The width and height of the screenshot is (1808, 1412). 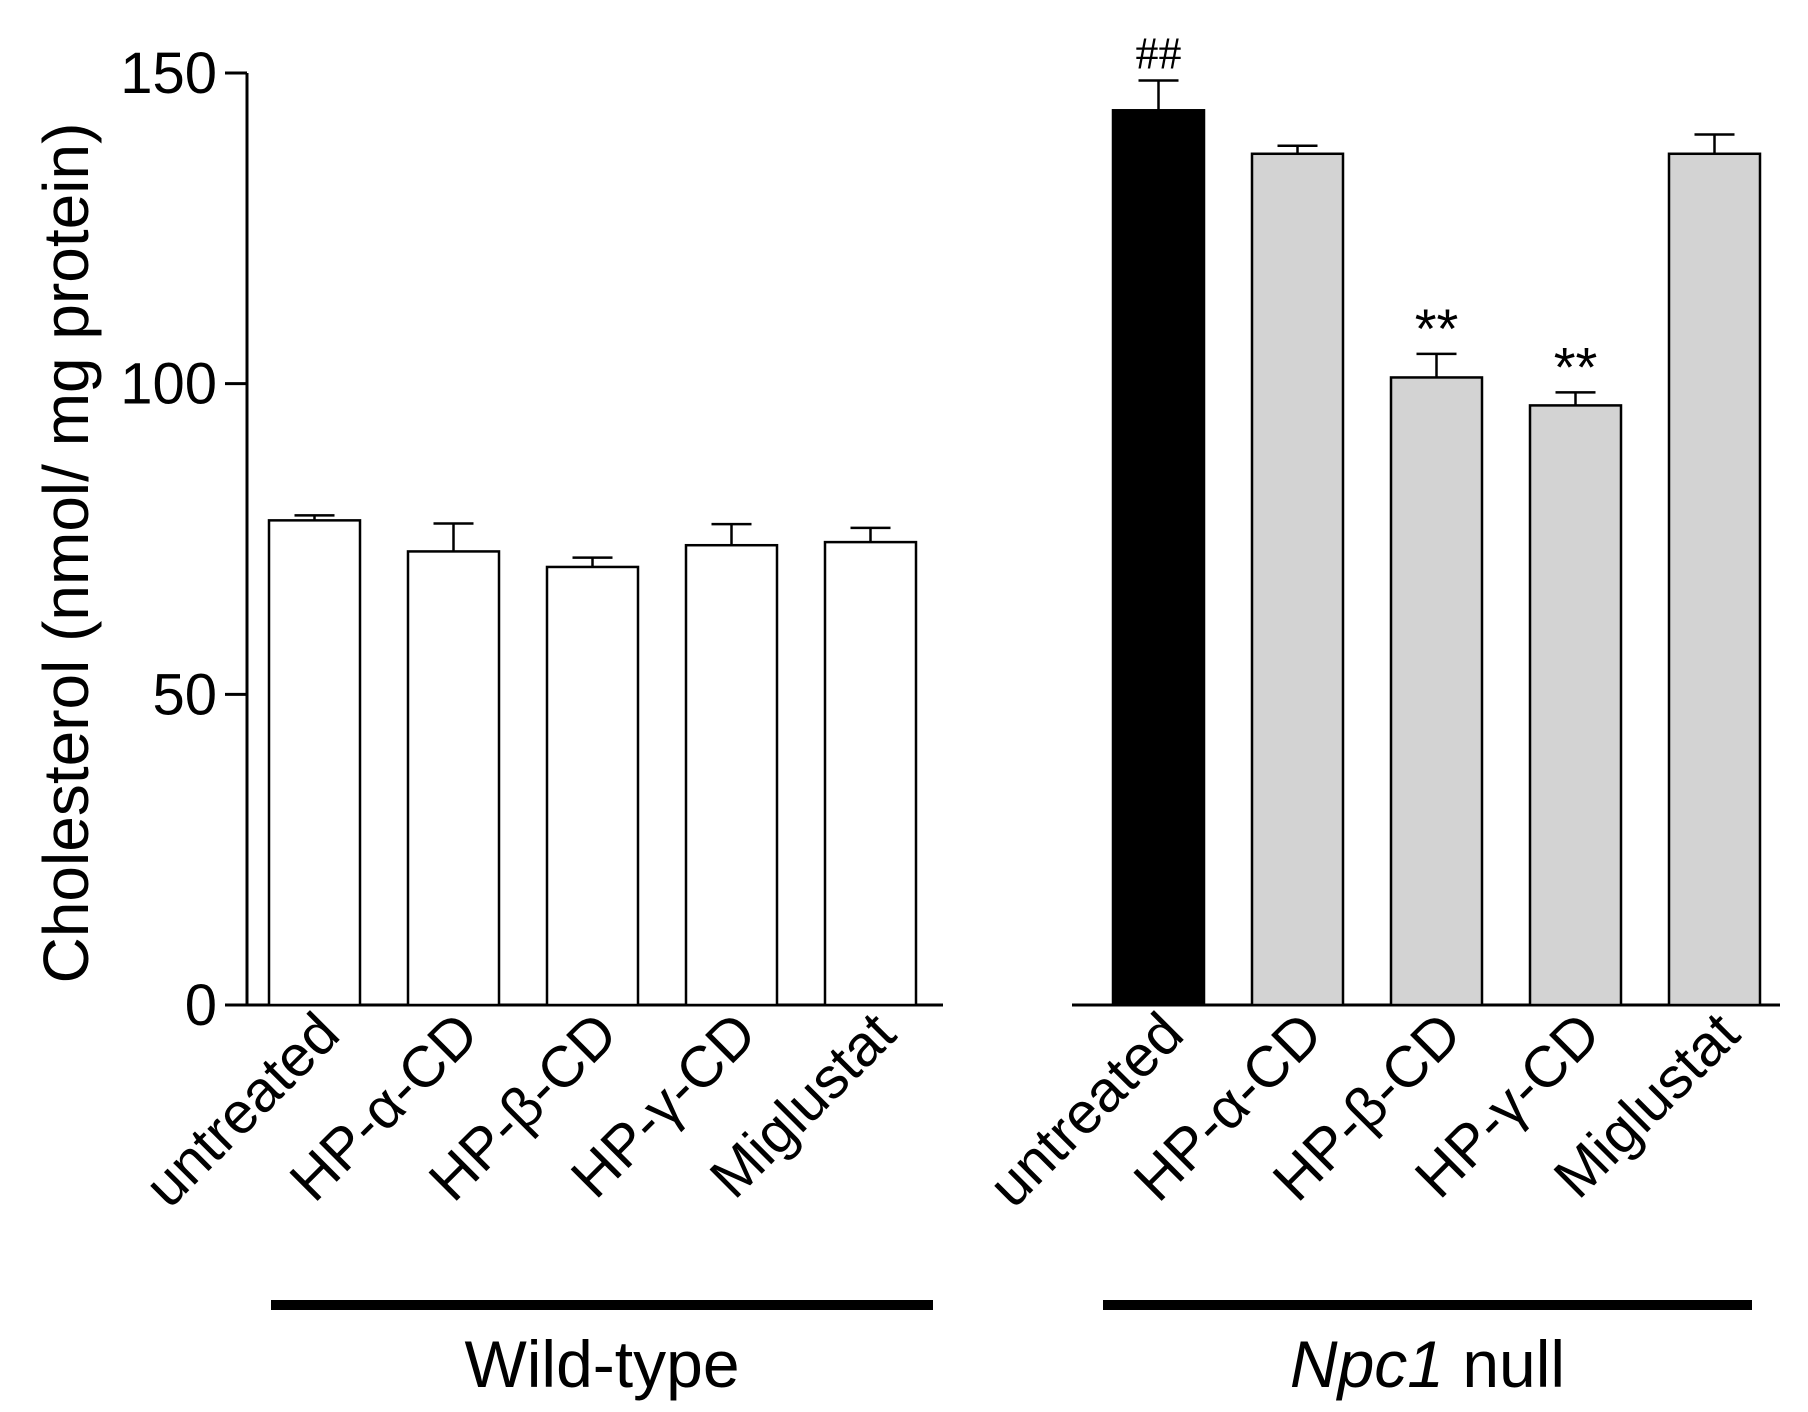 What do you see at coordinates (1159, 52) in the screenshot?
I see `significance-annotation: ##` at bounding box center [1159, 52].